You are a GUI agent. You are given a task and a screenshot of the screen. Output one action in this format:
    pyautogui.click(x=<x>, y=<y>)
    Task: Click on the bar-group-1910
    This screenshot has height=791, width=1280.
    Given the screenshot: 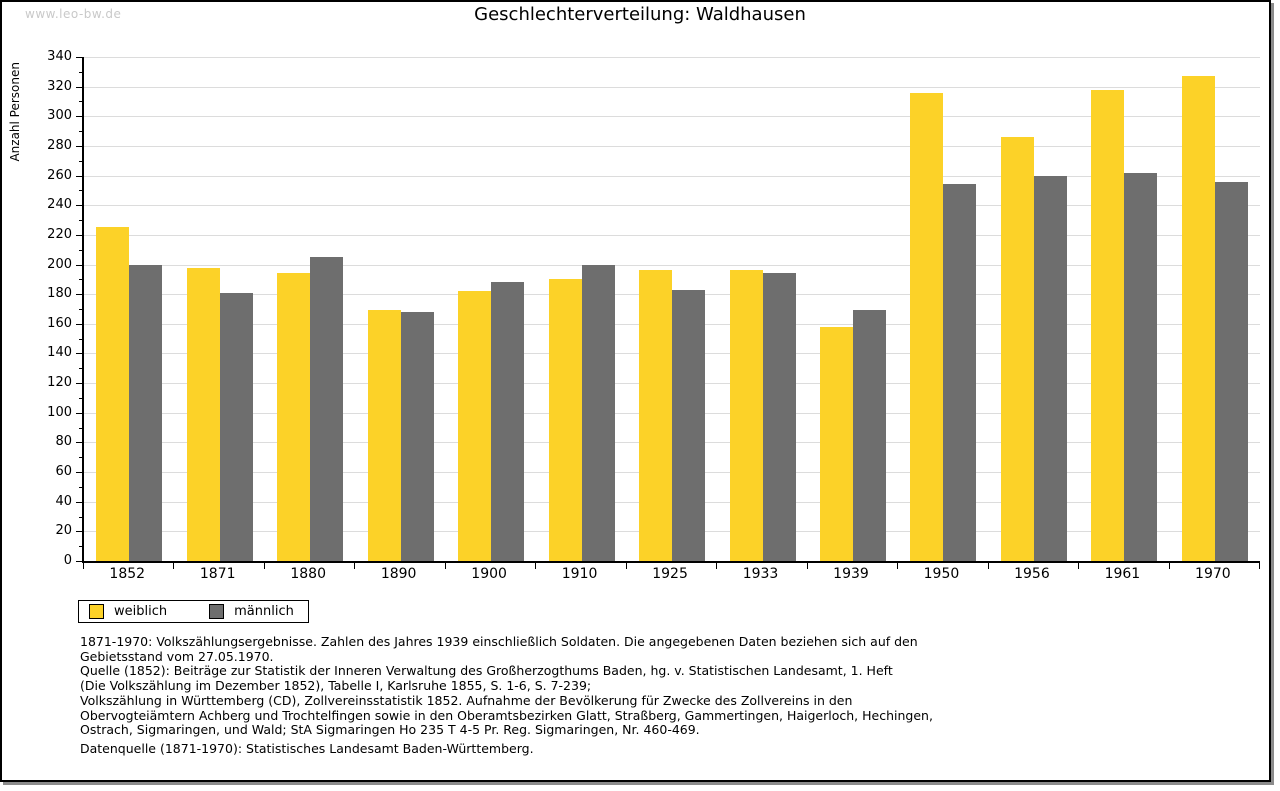 What is the action you would take?
    pyautogui.click(x=581, y=309)
    